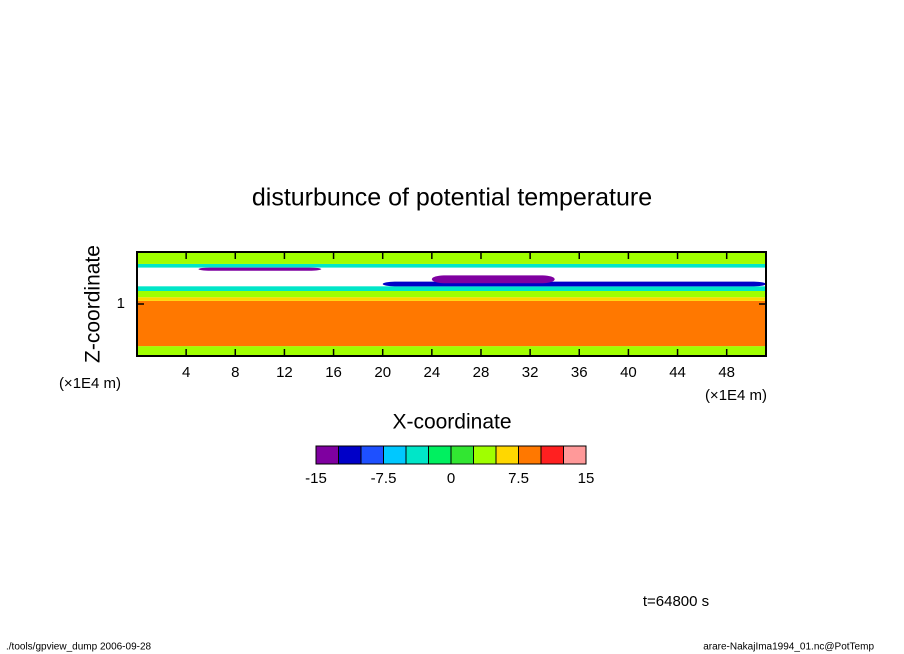 The width and height of the screenshot is (904, 654). Describe the element at coordinates (451, 422) in the screenshot. I see `x-axis-label: X-coordinate` at that location.